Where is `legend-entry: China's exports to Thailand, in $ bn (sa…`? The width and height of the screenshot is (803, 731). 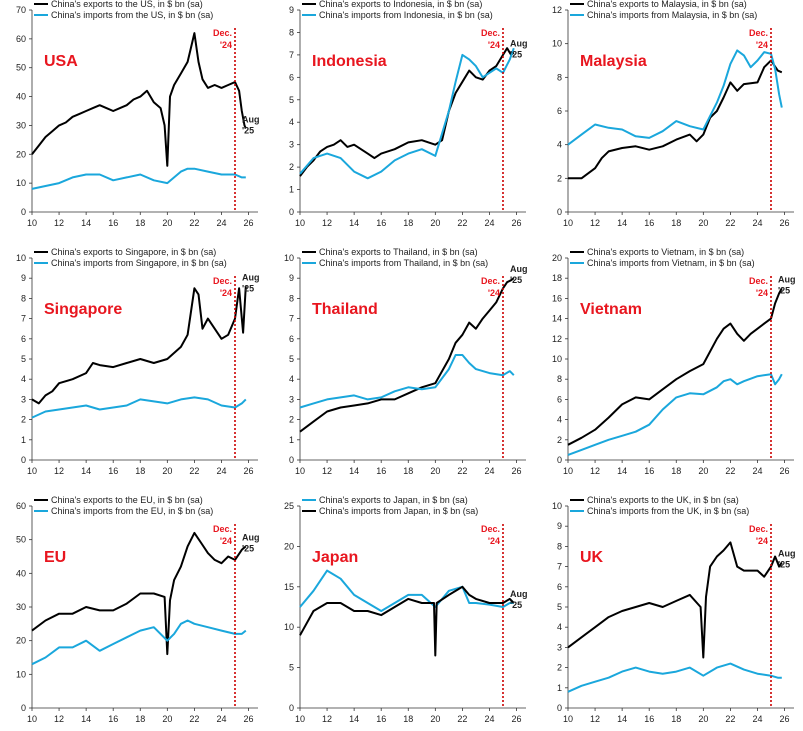 legend-entry: China's exports to Thailand, in $ bn (sa… is located at coordinates (398, 252).